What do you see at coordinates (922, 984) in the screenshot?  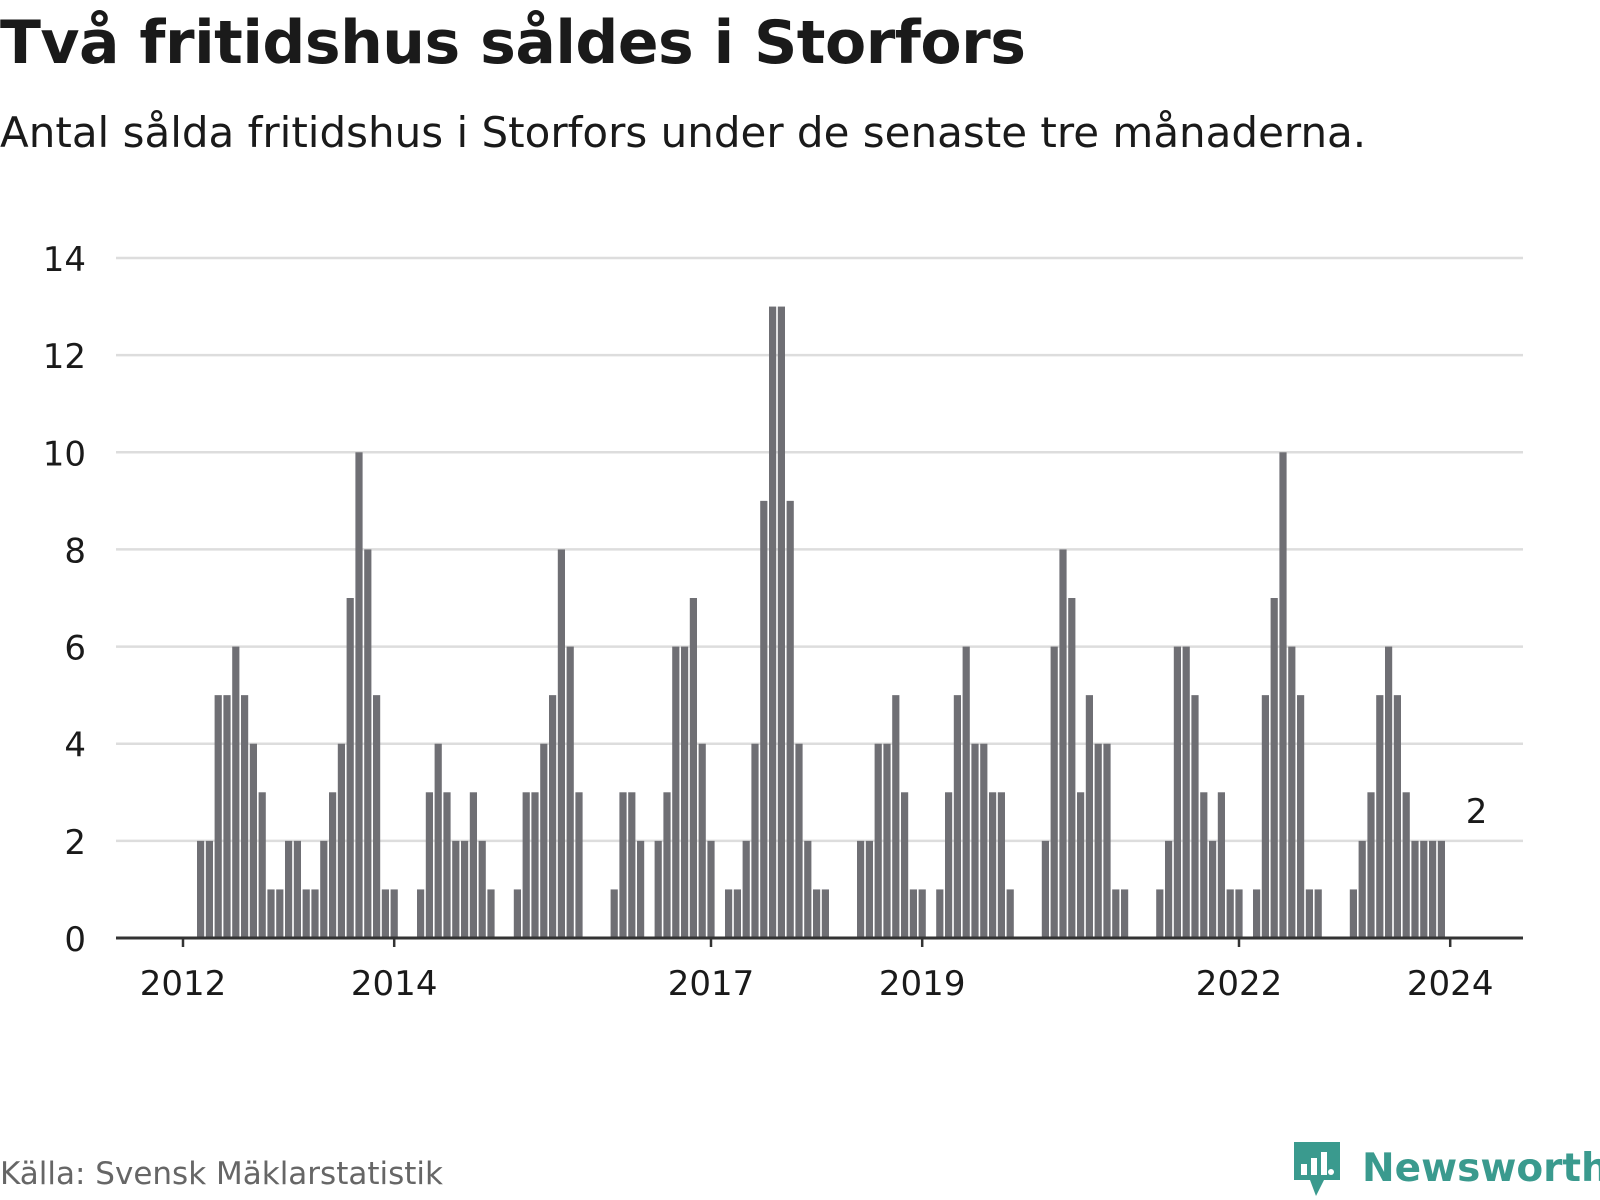 I see `x-tick-label: 2019` at bounding box center [922, 984].